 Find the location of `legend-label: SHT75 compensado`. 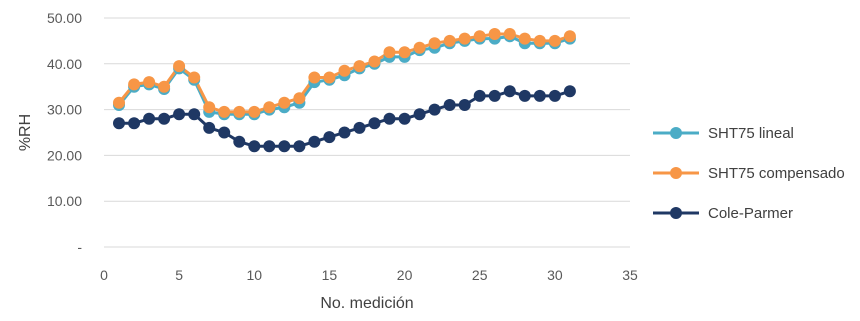

legend-label: SHT75 compensado is located at coordinates (776, 173).